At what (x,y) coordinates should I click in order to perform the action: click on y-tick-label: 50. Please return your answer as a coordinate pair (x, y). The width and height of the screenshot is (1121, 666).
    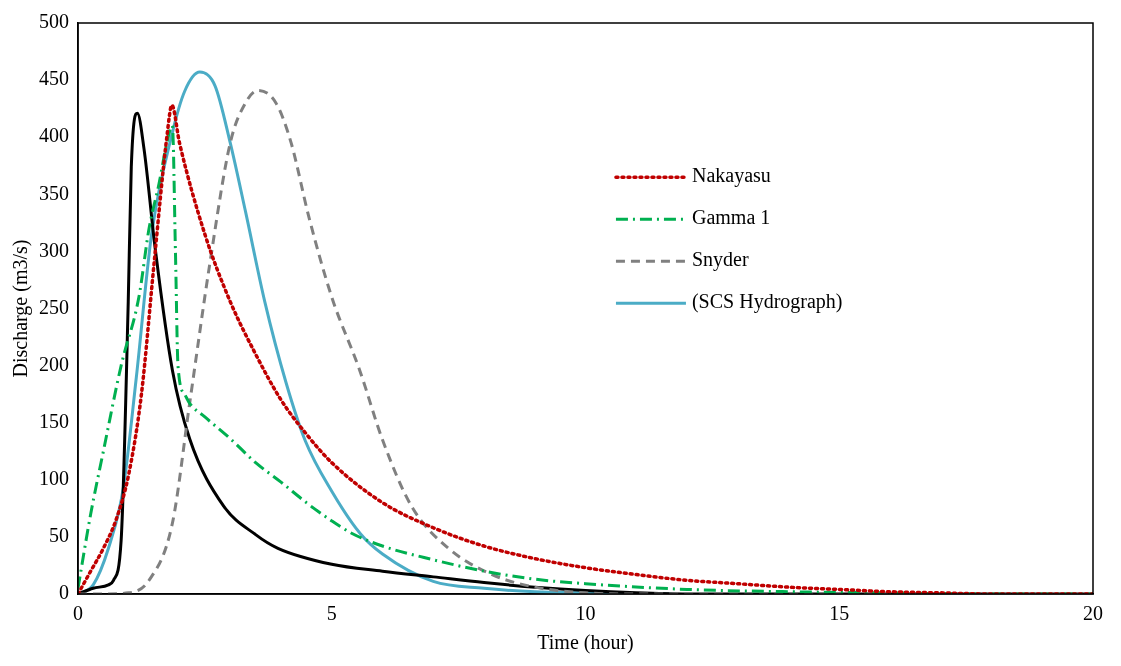
    Looking at the image, I should click on (59, 535).